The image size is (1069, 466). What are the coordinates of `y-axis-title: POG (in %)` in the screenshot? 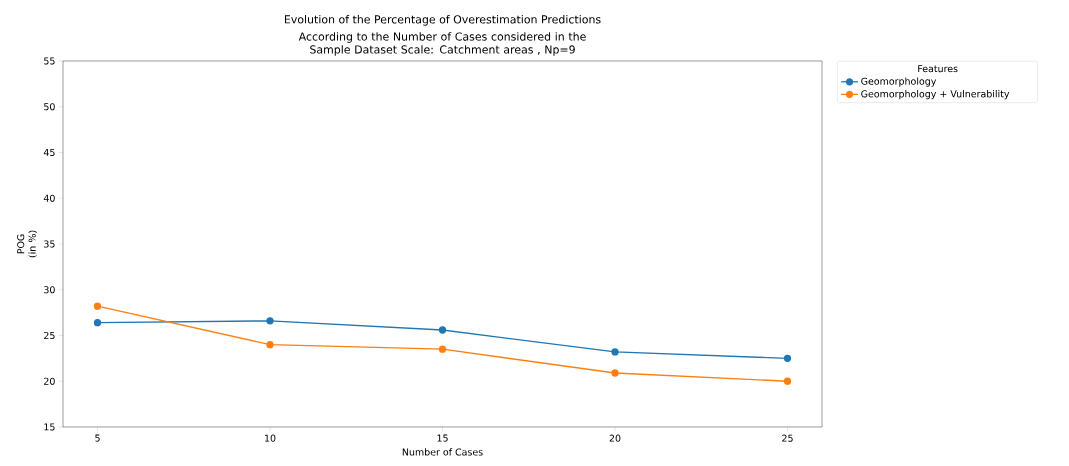 It's located at (27, 244).